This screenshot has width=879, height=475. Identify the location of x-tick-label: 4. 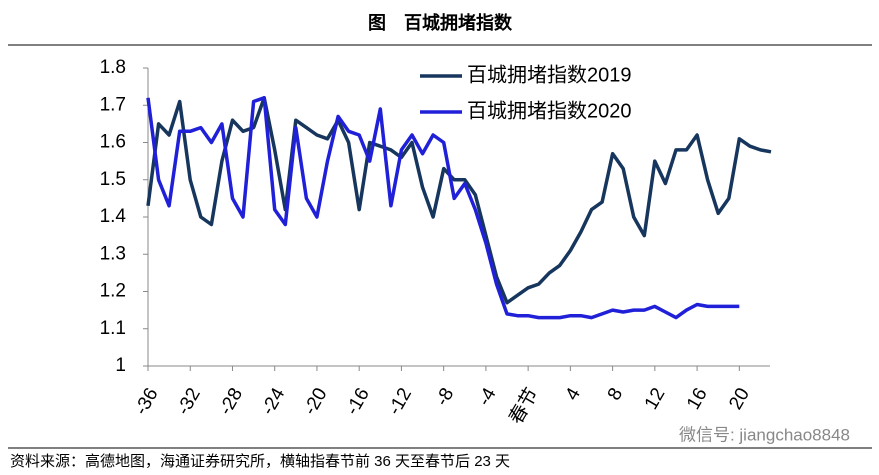
(574, 394).